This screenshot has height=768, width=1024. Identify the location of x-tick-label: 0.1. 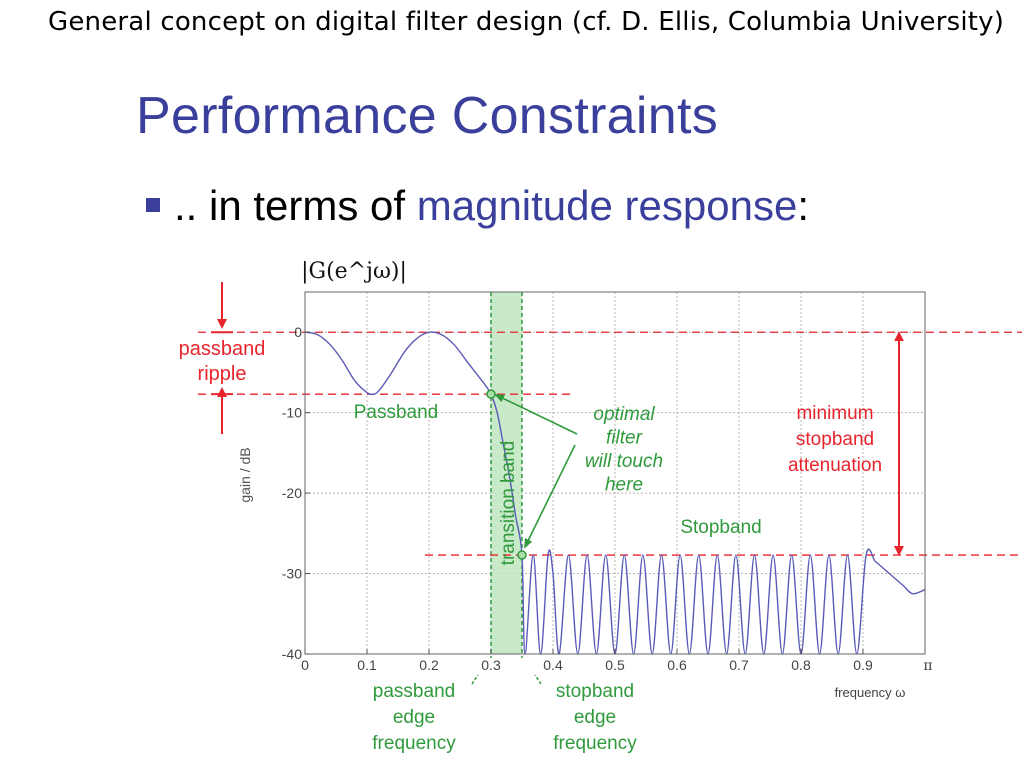
(367, 665).